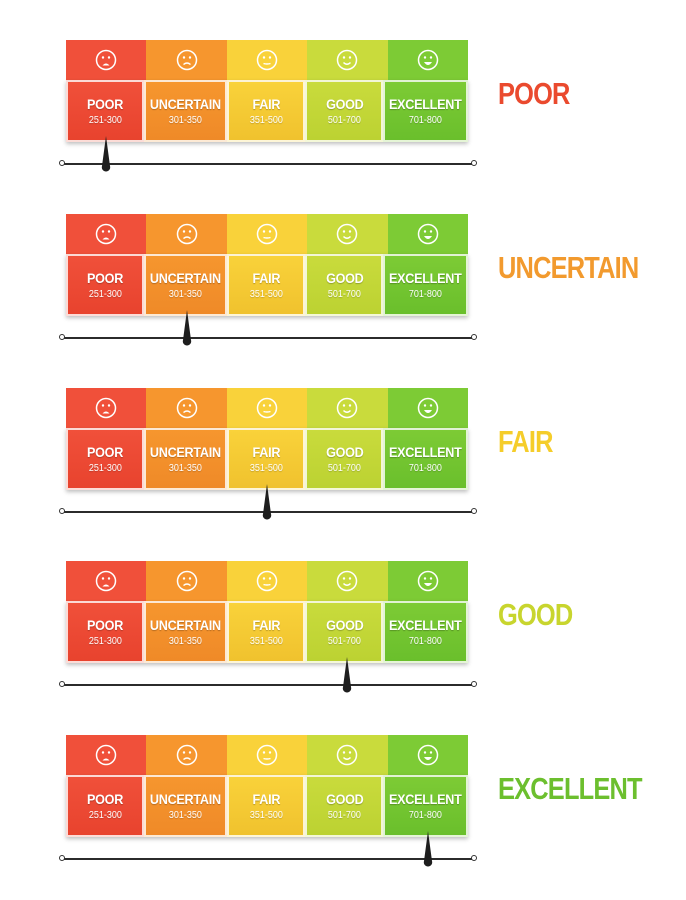 The width and height of the screenshot is (686, 900). I want to click on rating-label: POOR, so click(534, 93).